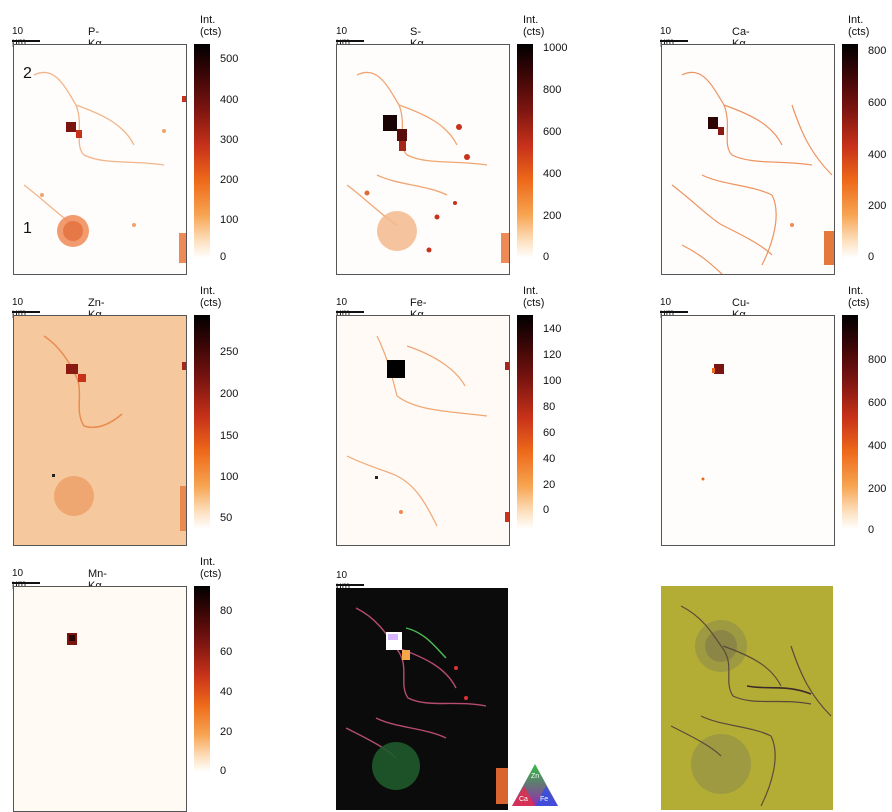 This screenshot has height=812, width=892. I want to click on tick-label: 120, so click(552, 355).